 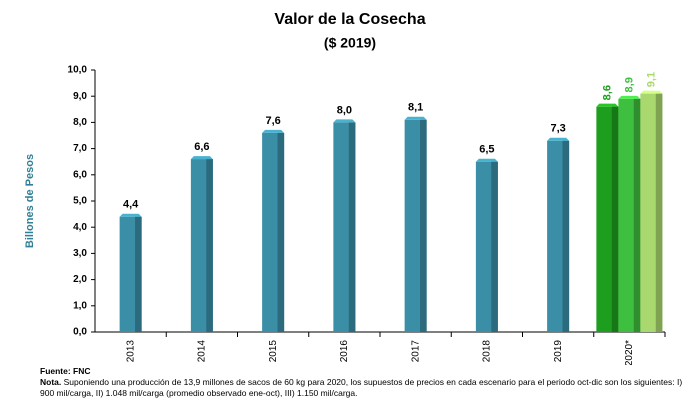 What do you see at coordinates (272, 121) in the screenshot?
I see `data-label: 7,6` at bounding box center [272, 121].